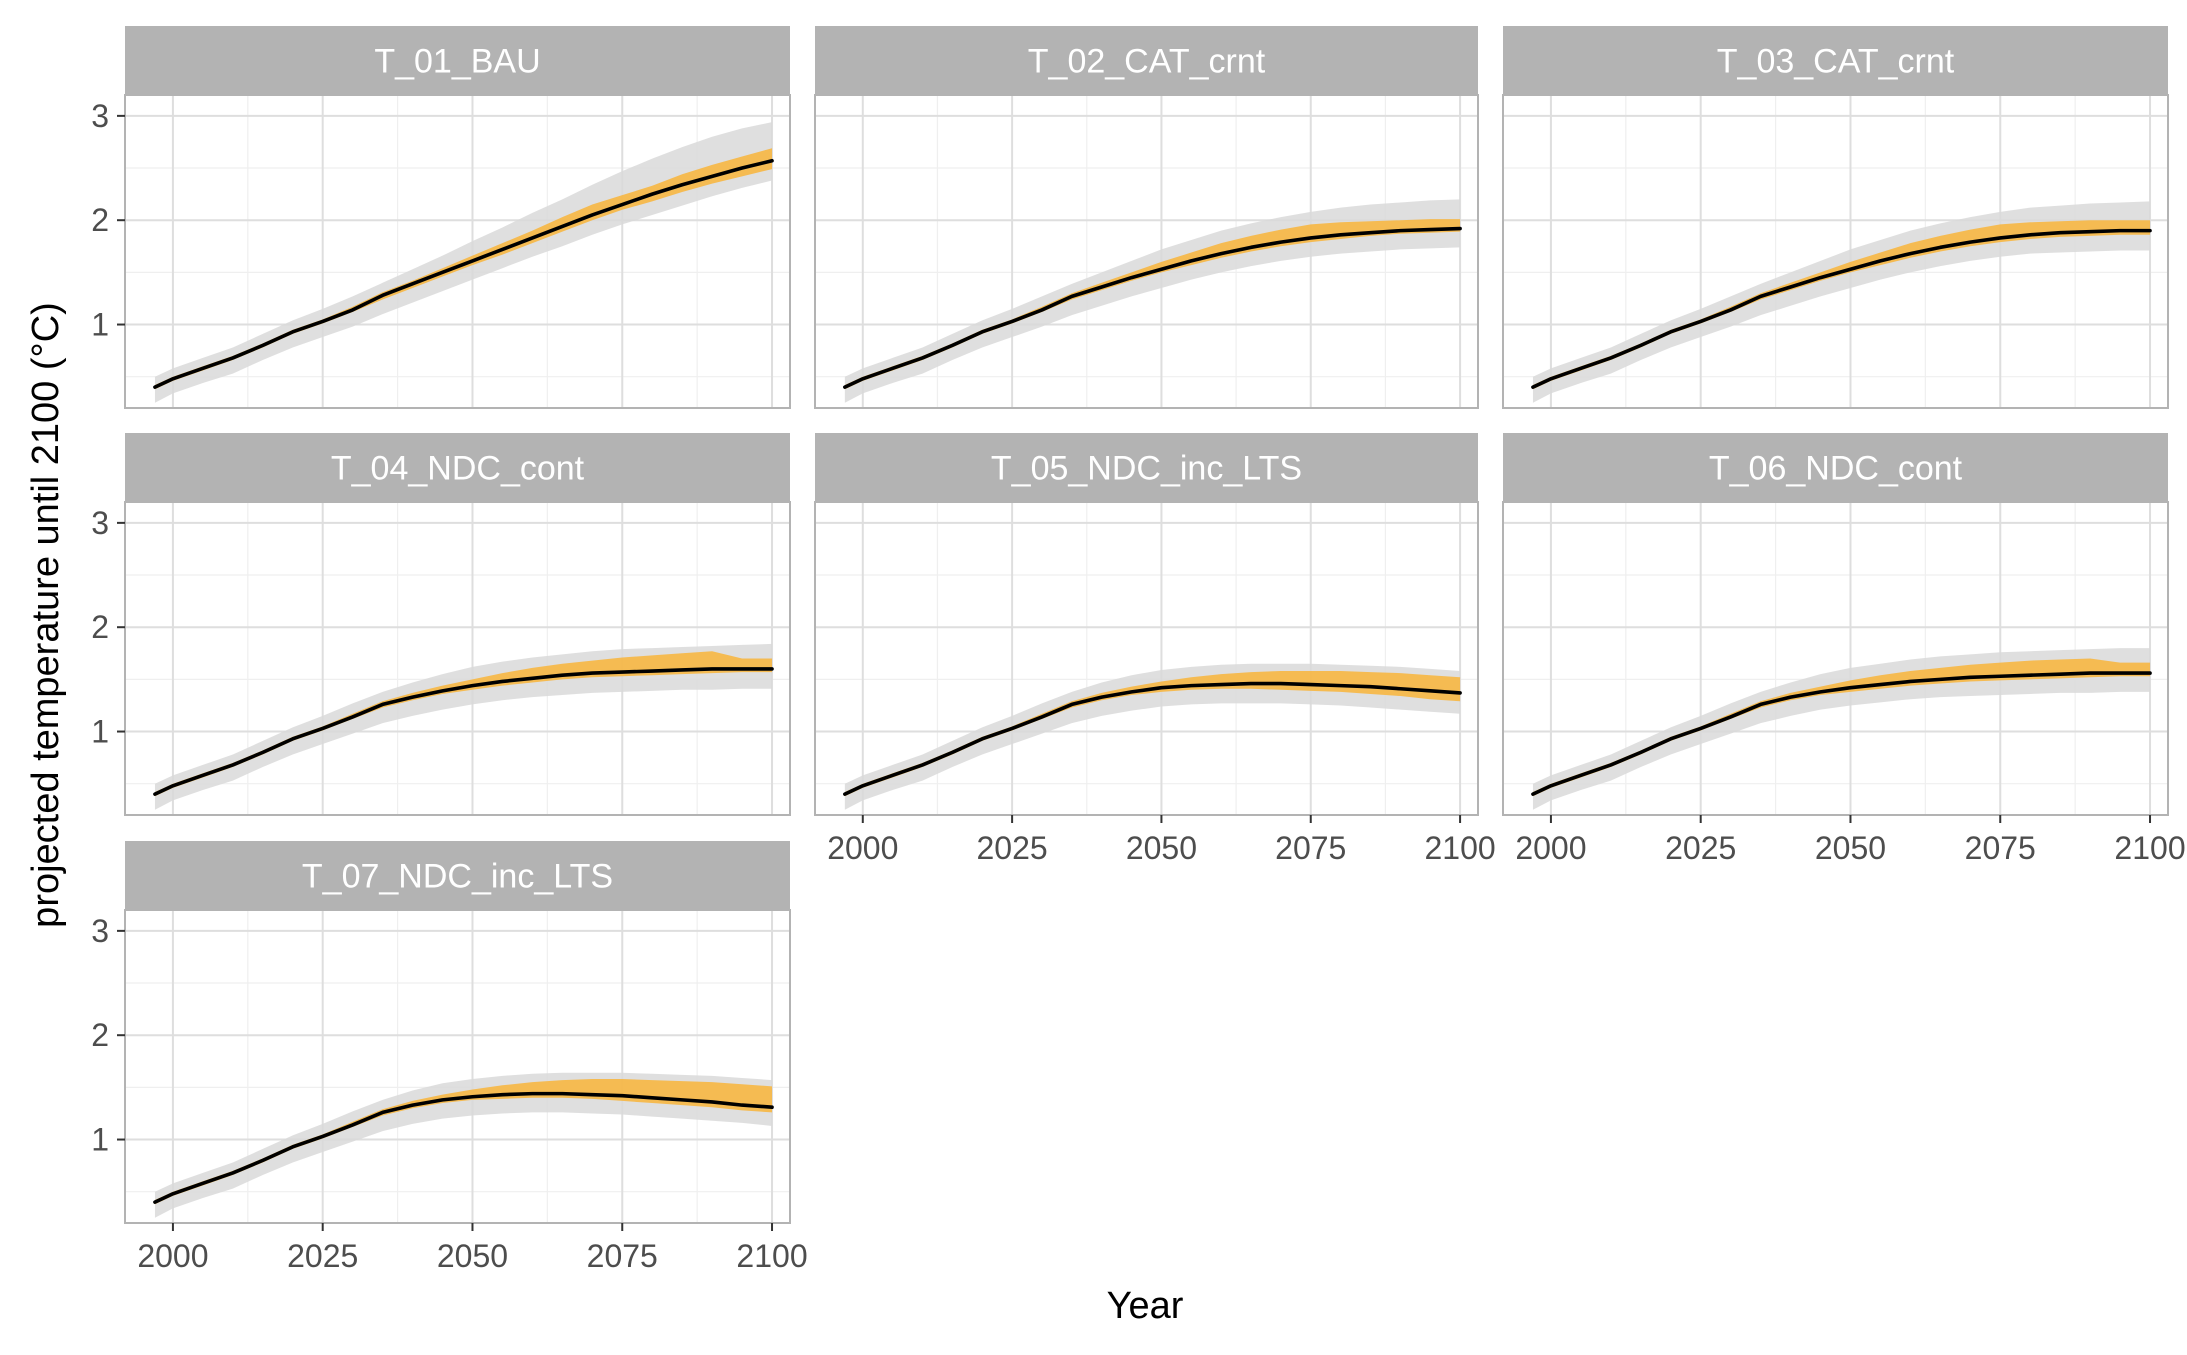  I want to click on facet-strip-label: T_05_NDC_inc_LTS, so click(1146, 469).